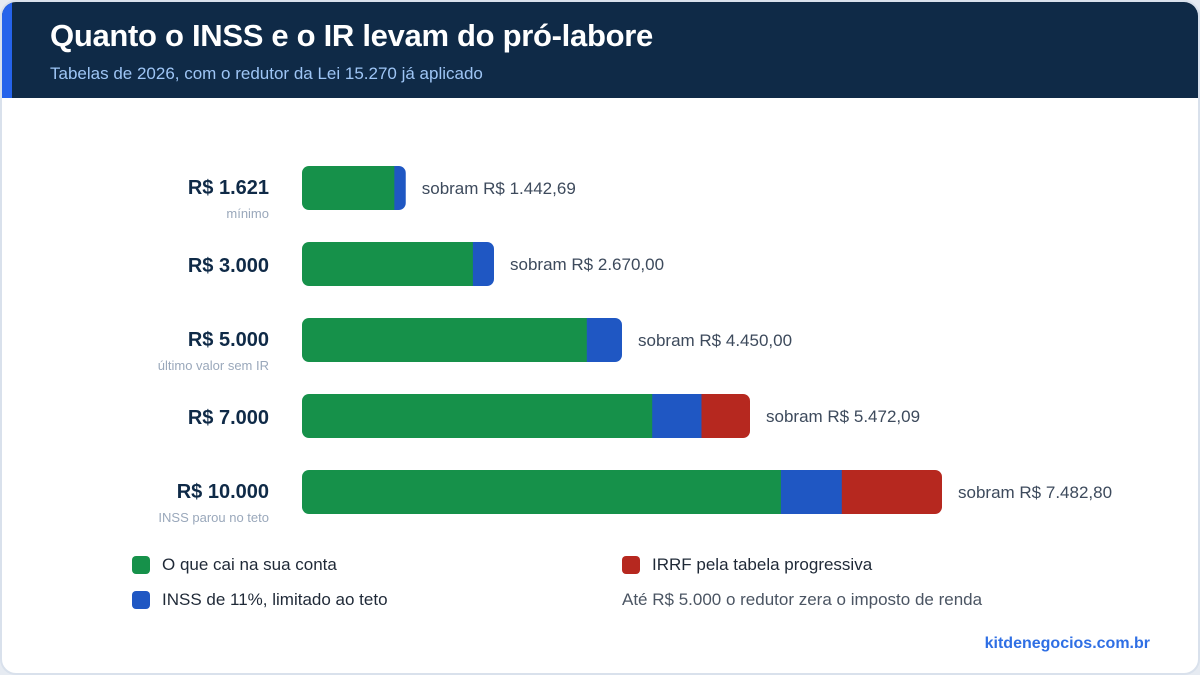 Image resolution: width=1200 pixels, height=675 pixels. I want to click on category-label-1: R$ 3.000, so click(228, 266).